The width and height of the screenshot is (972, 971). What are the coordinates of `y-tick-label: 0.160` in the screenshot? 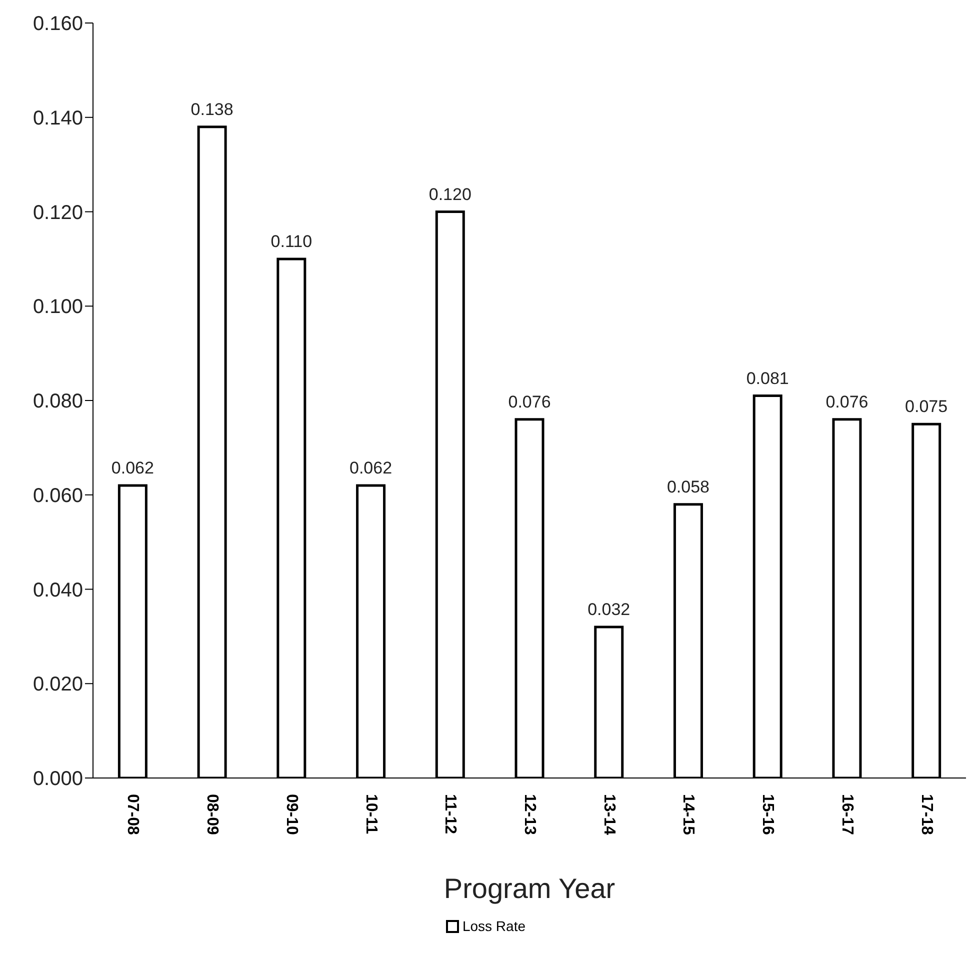 It's located at (57, 24).